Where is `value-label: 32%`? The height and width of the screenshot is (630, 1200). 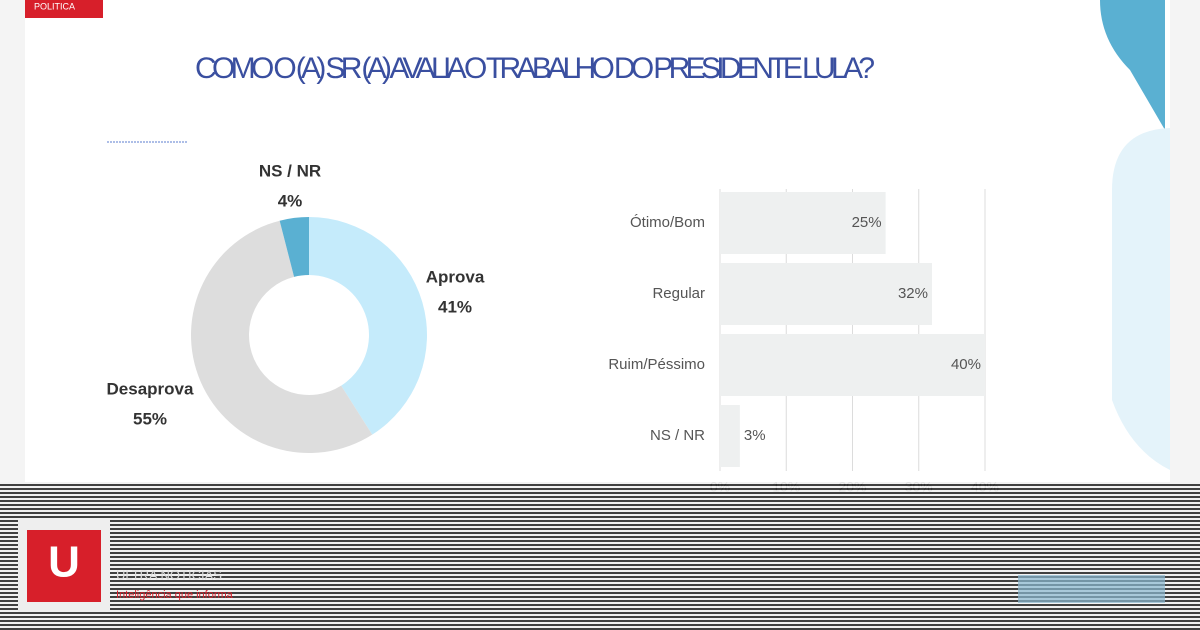
value-label: 32% is located at coordinates (913, 293).